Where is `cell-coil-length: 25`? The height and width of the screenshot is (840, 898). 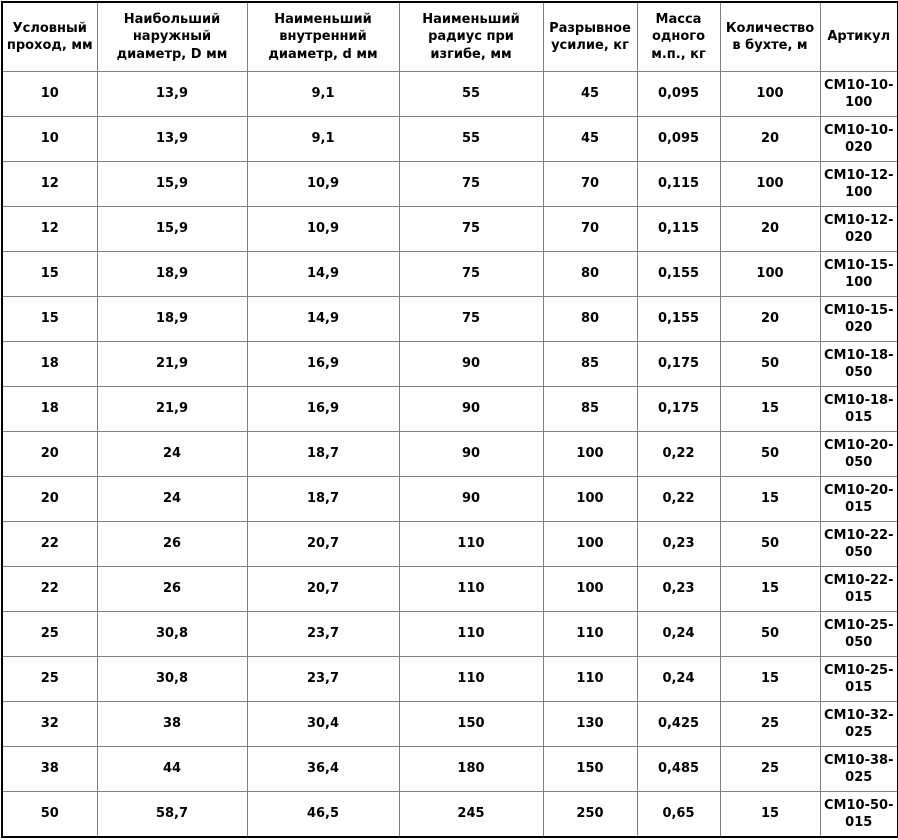
cell-coil-length: 25 is located at coordinates (770, 724).